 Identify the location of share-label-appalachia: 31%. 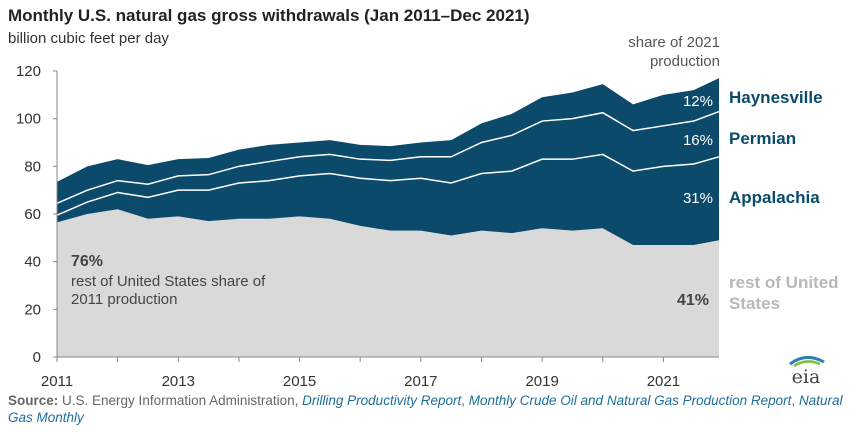
(698, 198).